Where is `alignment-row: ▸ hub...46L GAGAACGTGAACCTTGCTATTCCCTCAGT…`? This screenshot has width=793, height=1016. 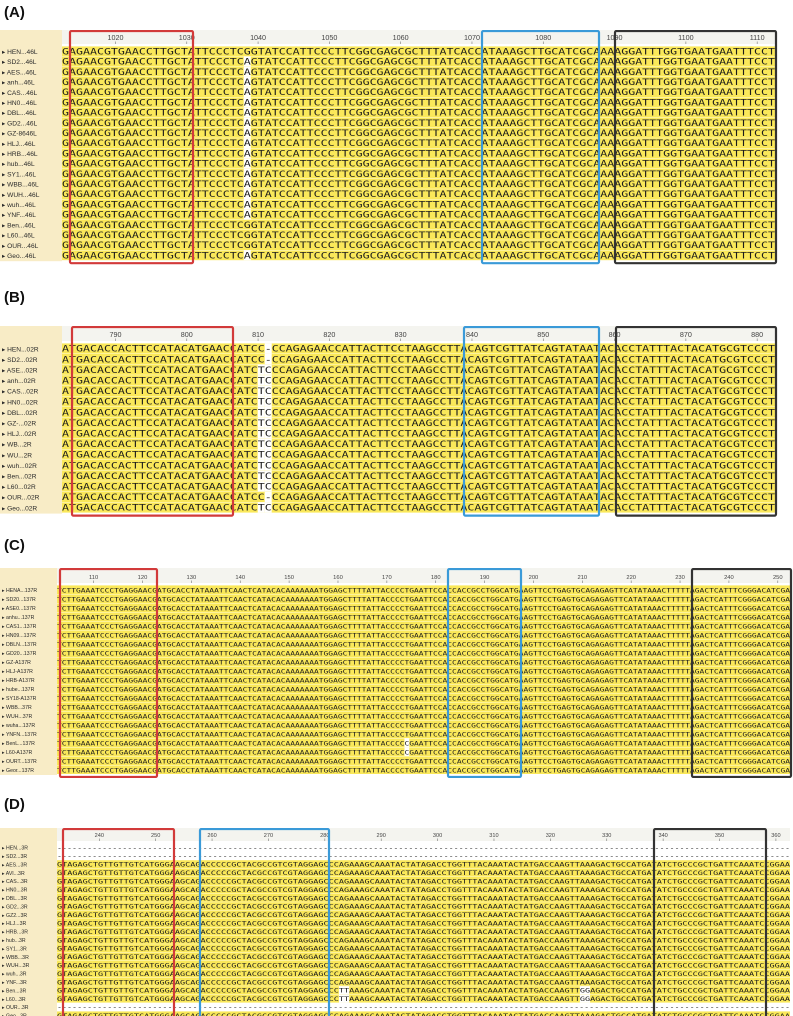 alignment-row: ▸ hub...46L GAGAACGTGAACCTTGCTATTCCCTCAGT… is located at coordinates (389, 164).